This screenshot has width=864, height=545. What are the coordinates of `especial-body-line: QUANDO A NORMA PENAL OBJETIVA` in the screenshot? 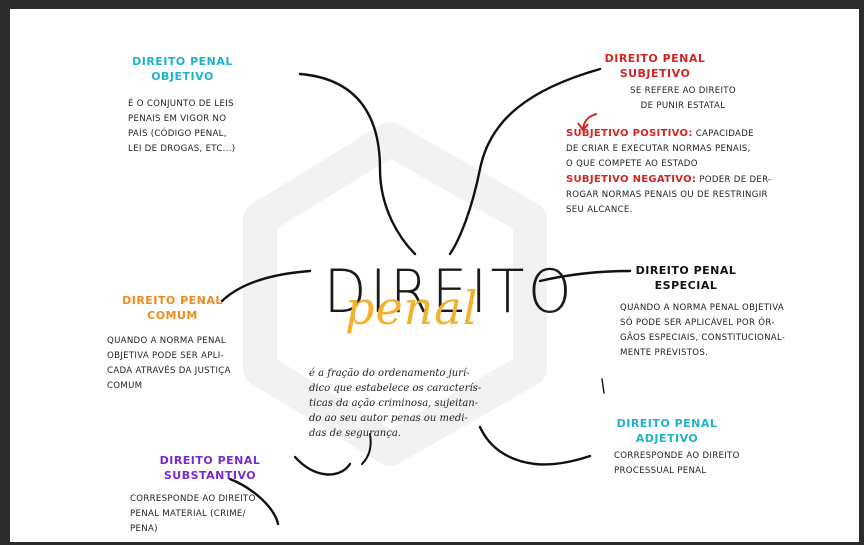 It's located at (702, 308).